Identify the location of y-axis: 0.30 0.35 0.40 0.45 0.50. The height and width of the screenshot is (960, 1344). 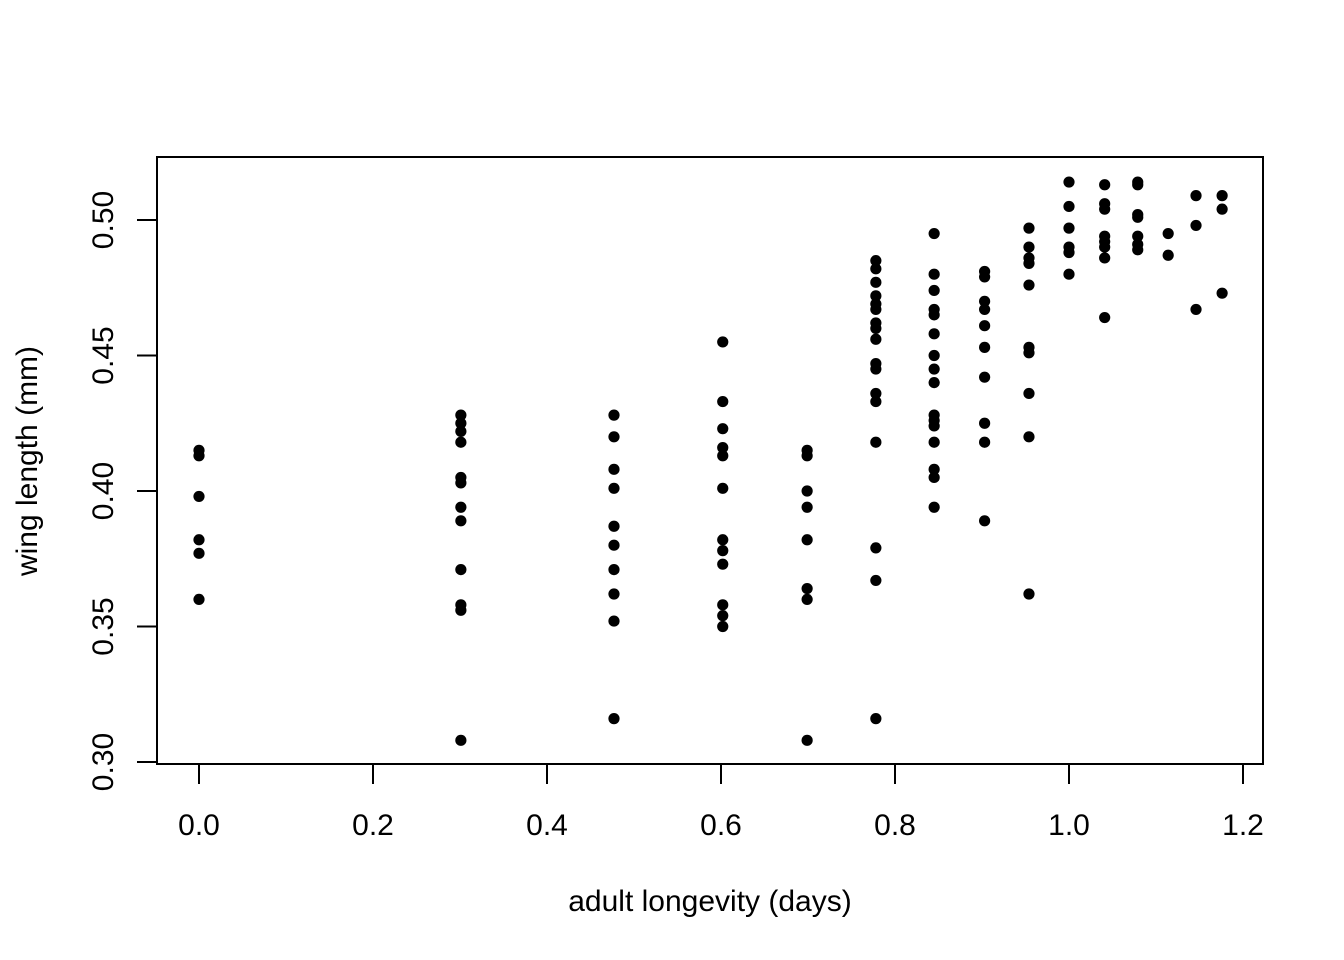
(122, 491).